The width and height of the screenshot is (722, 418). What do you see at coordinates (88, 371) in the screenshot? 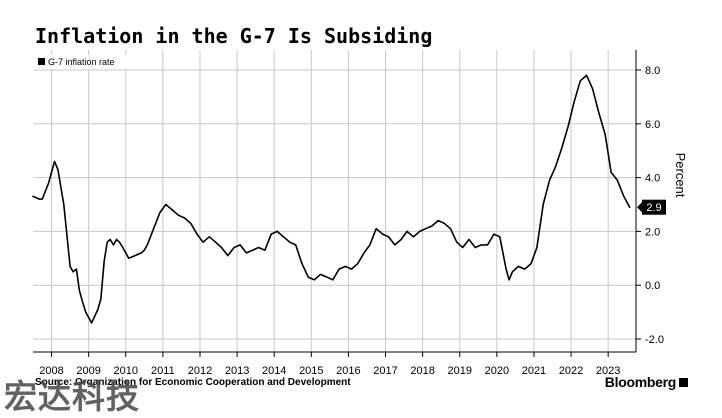
I see `x-tick-label: 2009` at bounding box center [88, 371].